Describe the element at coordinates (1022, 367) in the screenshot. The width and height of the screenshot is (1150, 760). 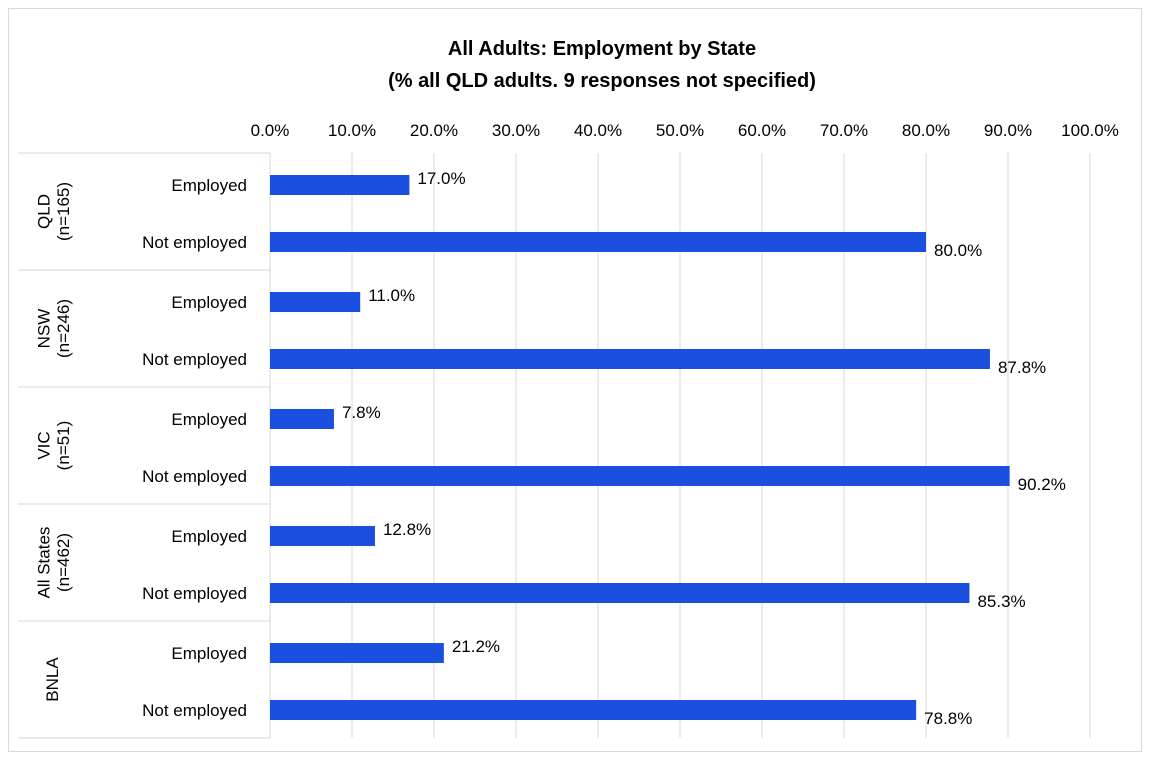
I see `data-label: 87.8%` at that location.